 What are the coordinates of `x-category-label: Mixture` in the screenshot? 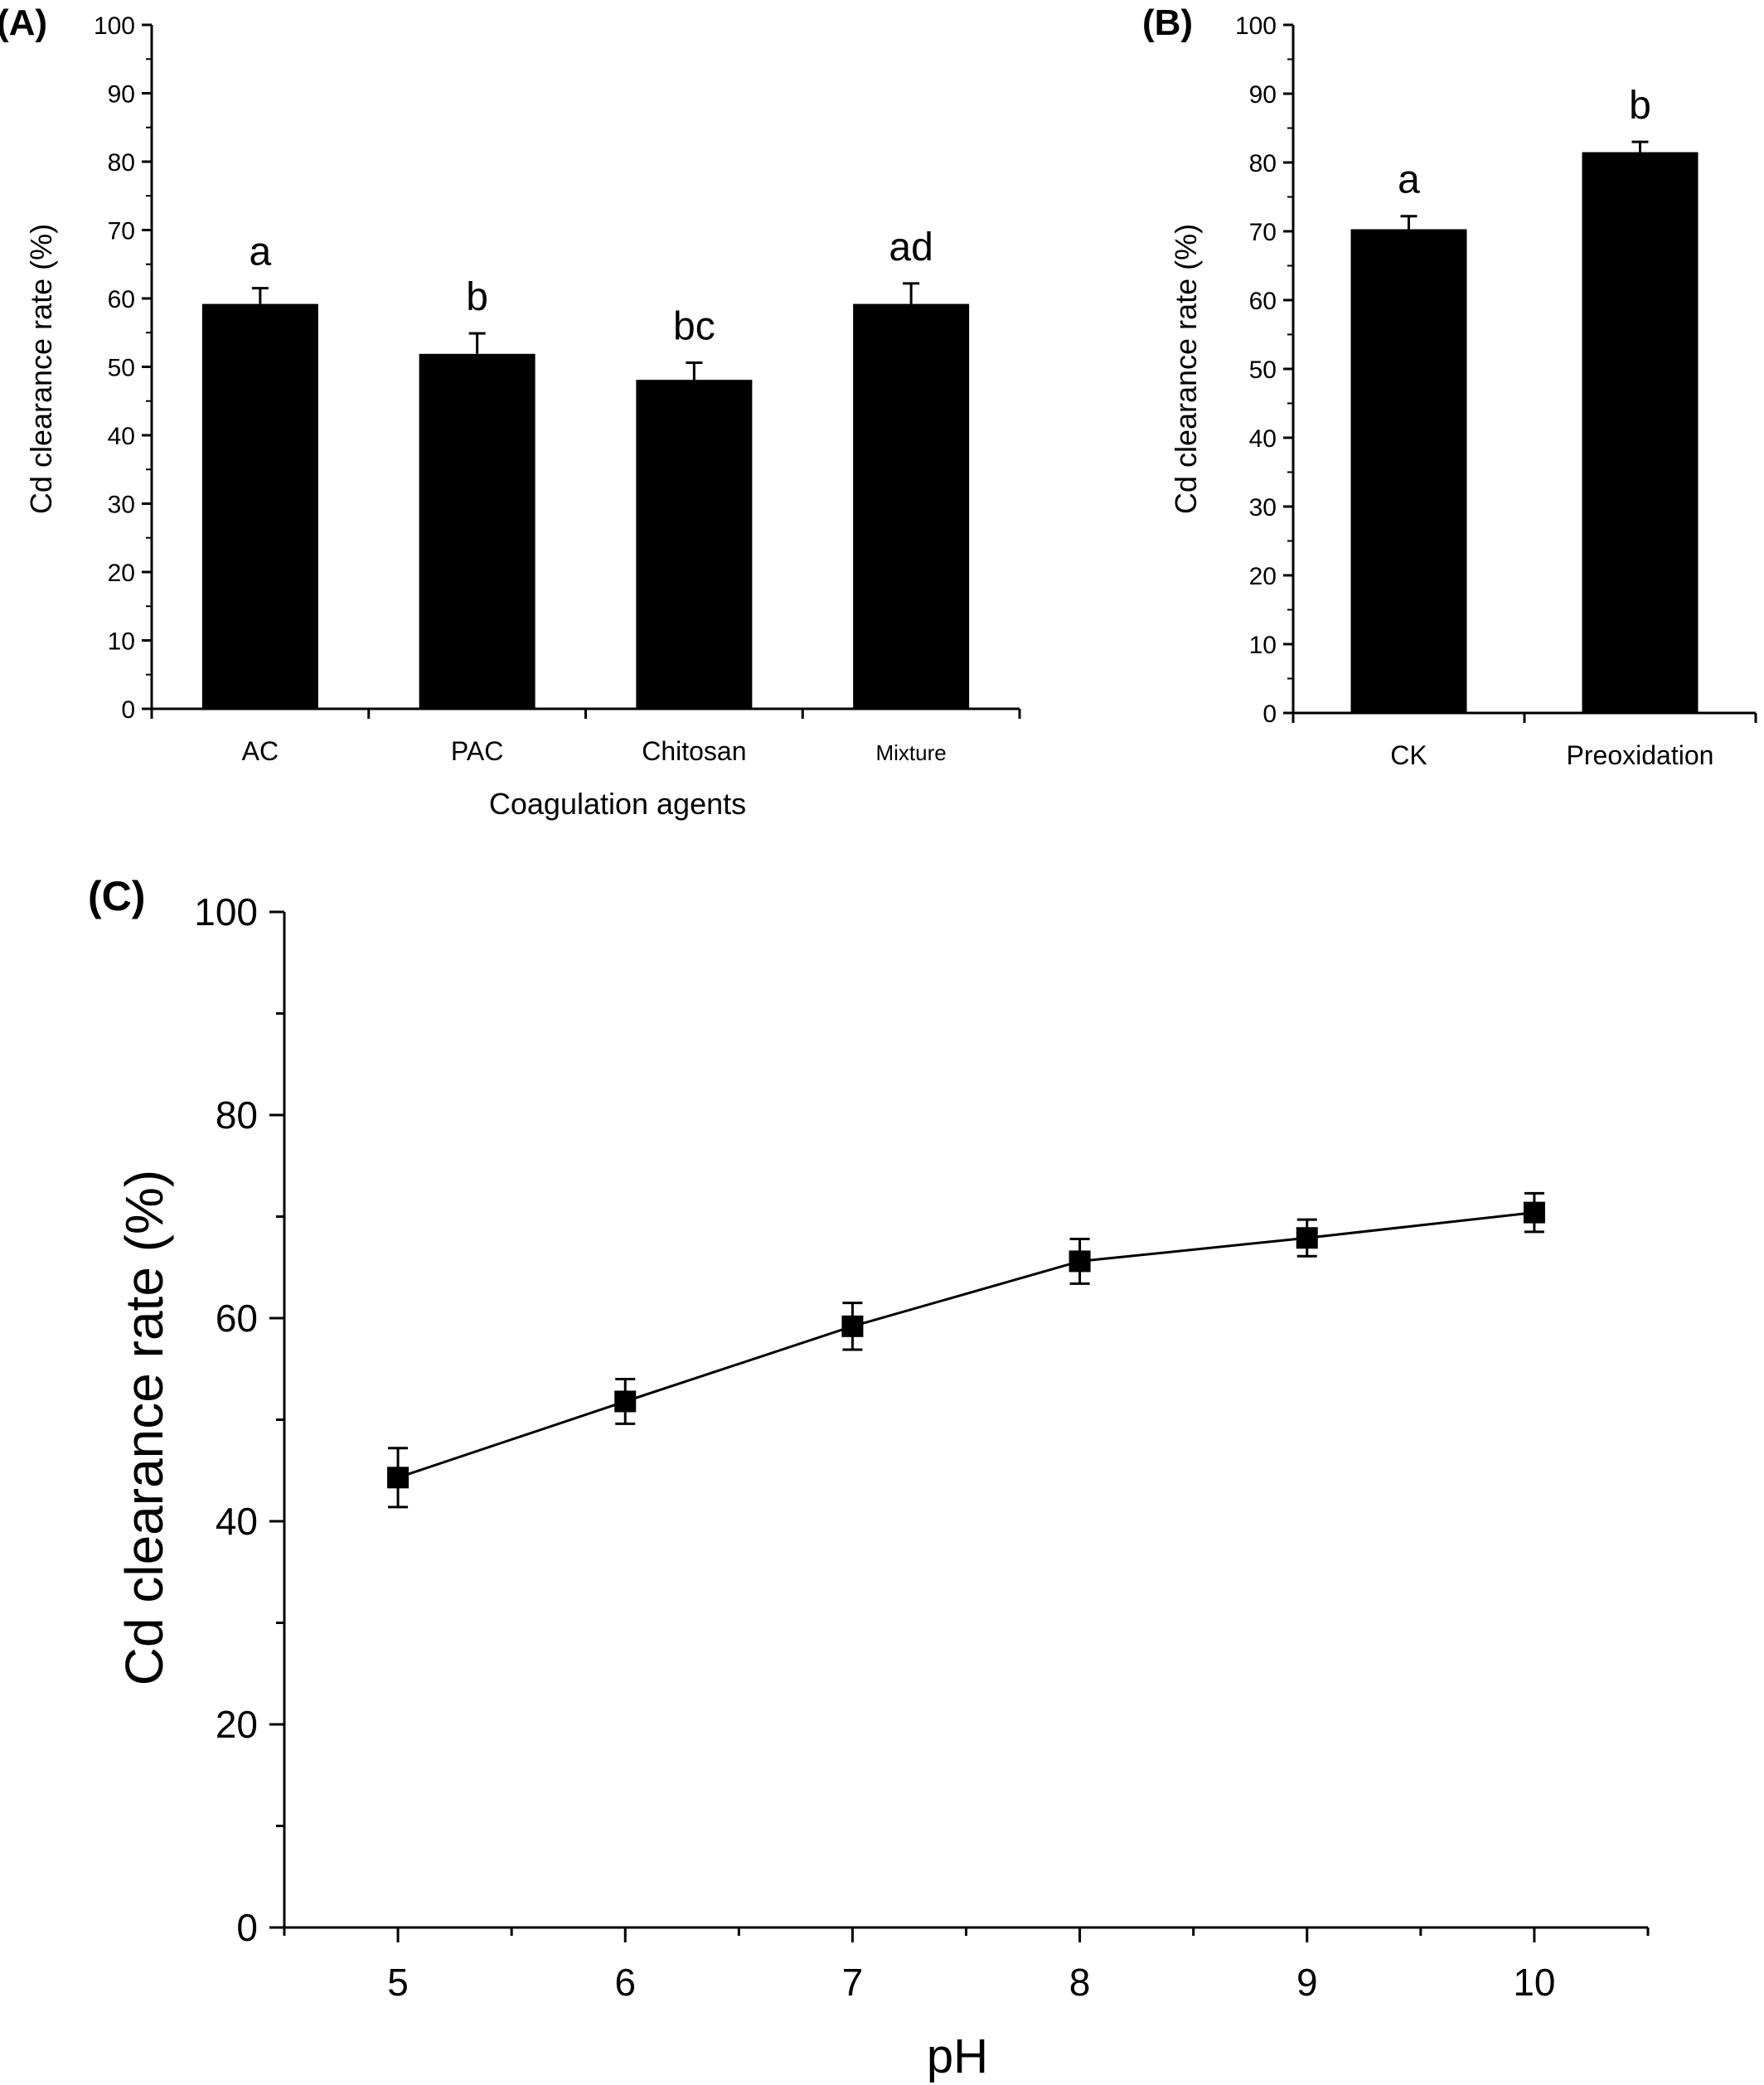 It's located at (911, 753).